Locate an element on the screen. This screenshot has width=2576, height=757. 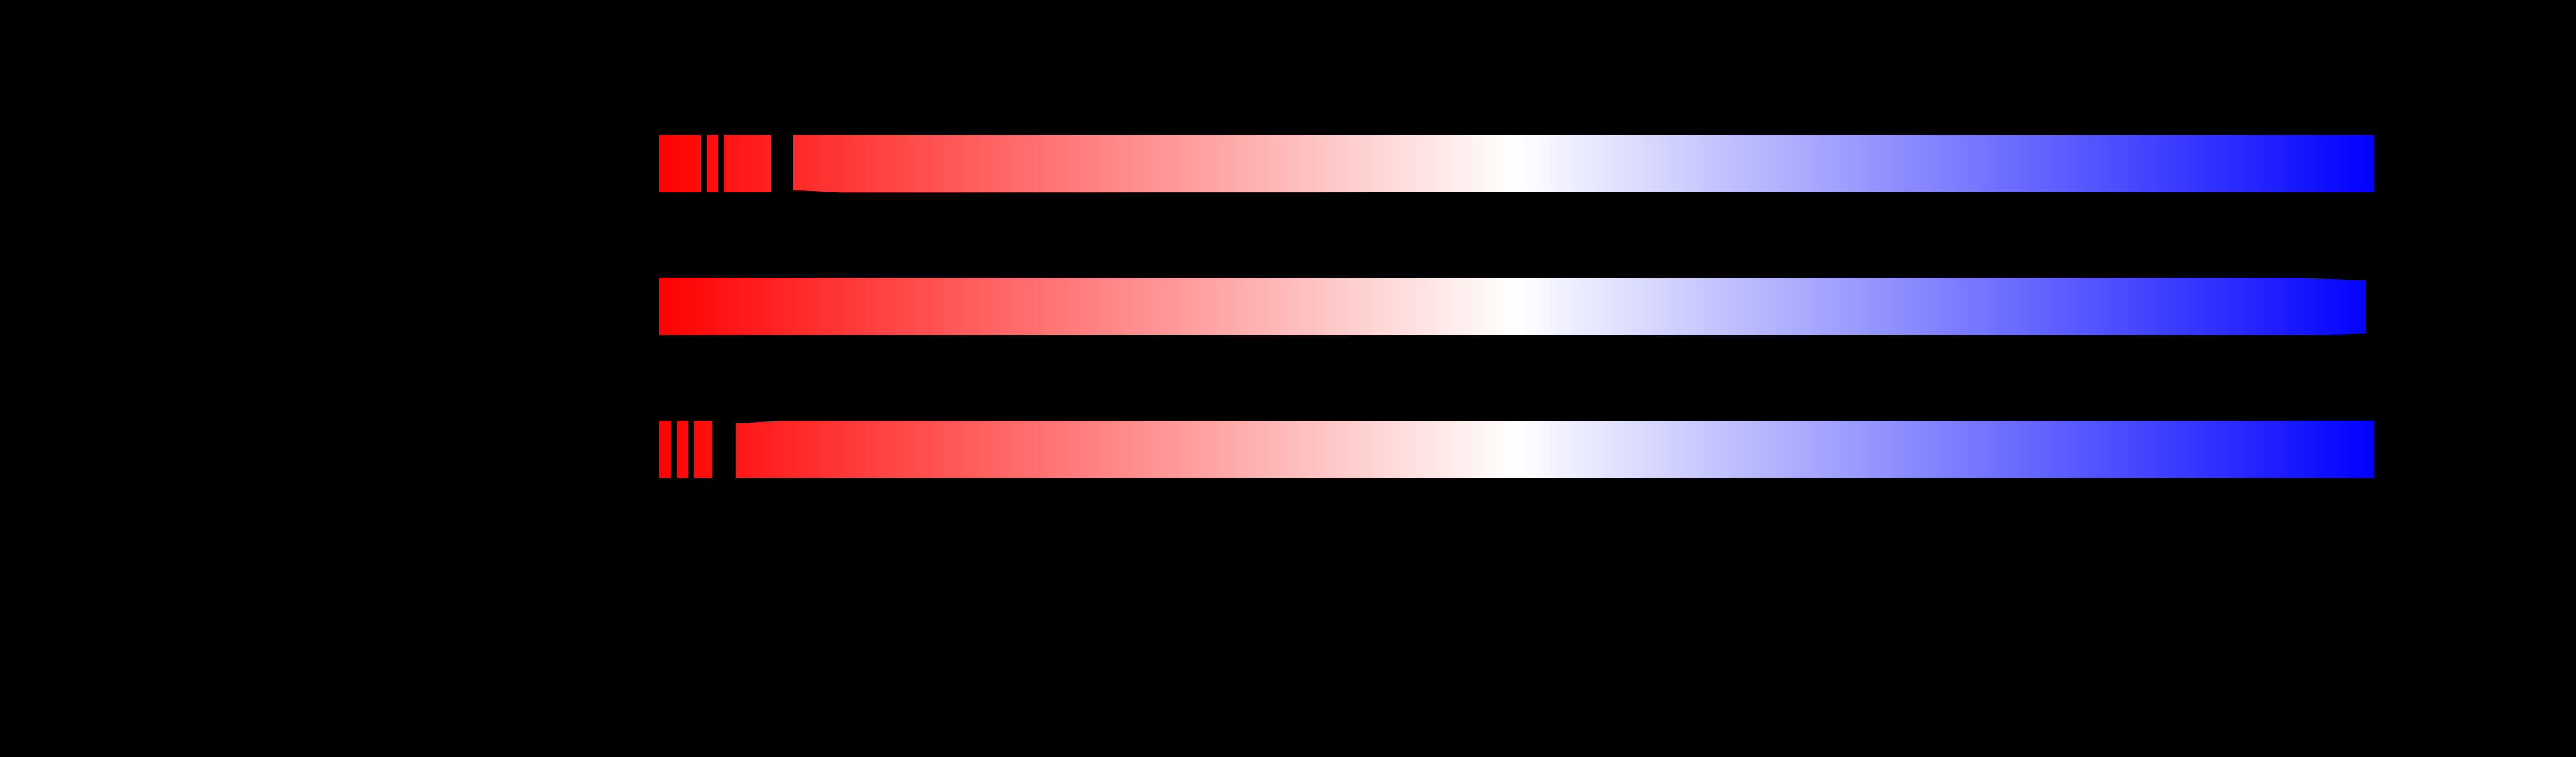
track-1-main-segment is located at coordinates (1583, 164).